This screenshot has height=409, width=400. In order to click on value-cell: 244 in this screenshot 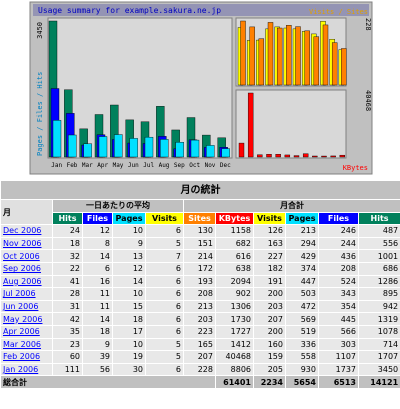, I will do `click(338, 243)`.